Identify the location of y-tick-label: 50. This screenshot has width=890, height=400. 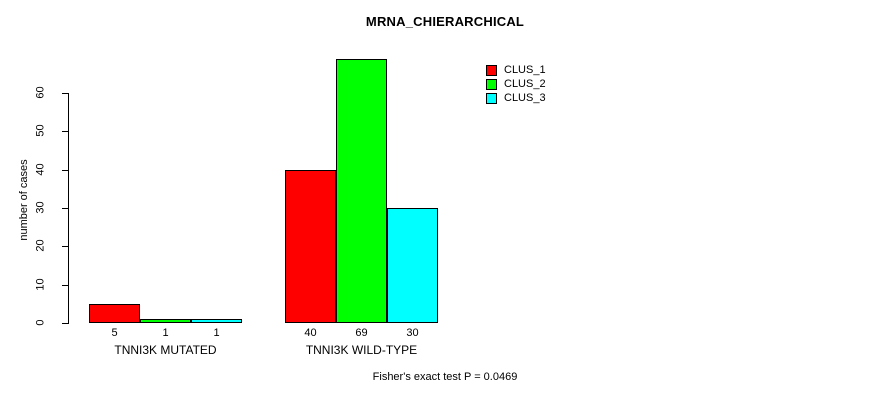
(40, 130).